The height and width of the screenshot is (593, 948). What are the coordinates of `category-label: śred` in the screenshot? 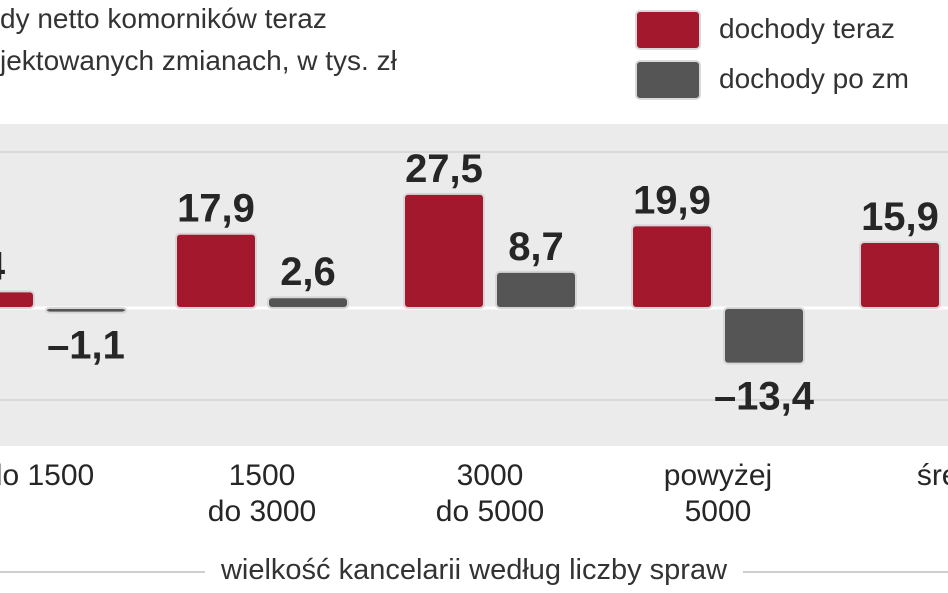 It's located at (932, 475).